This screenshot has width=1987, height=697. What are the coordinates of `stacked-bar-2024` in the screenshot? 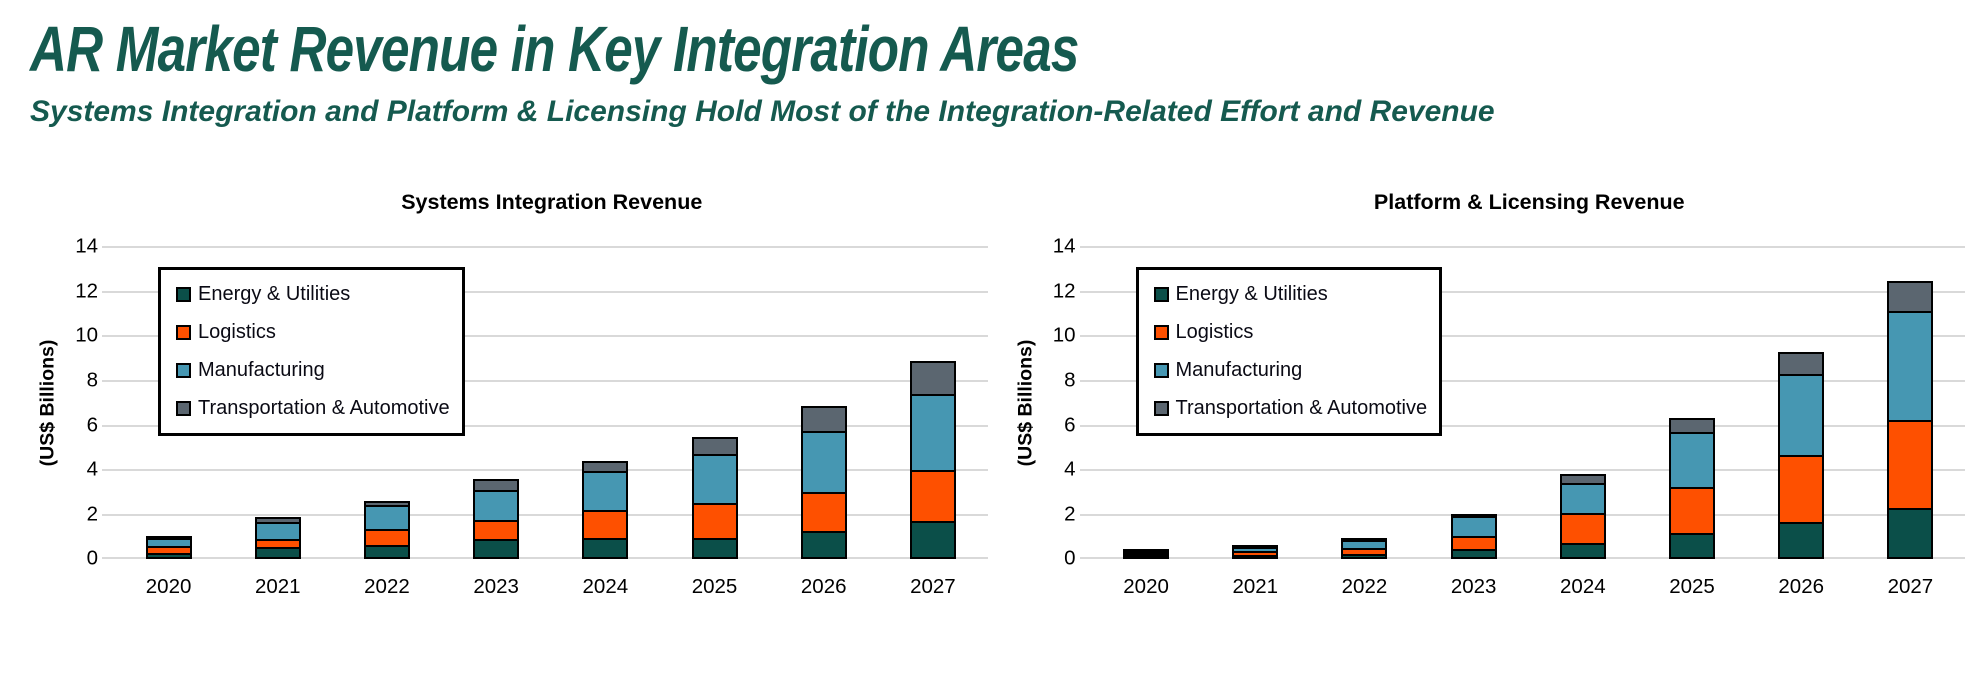 It's located at (1582, 517).